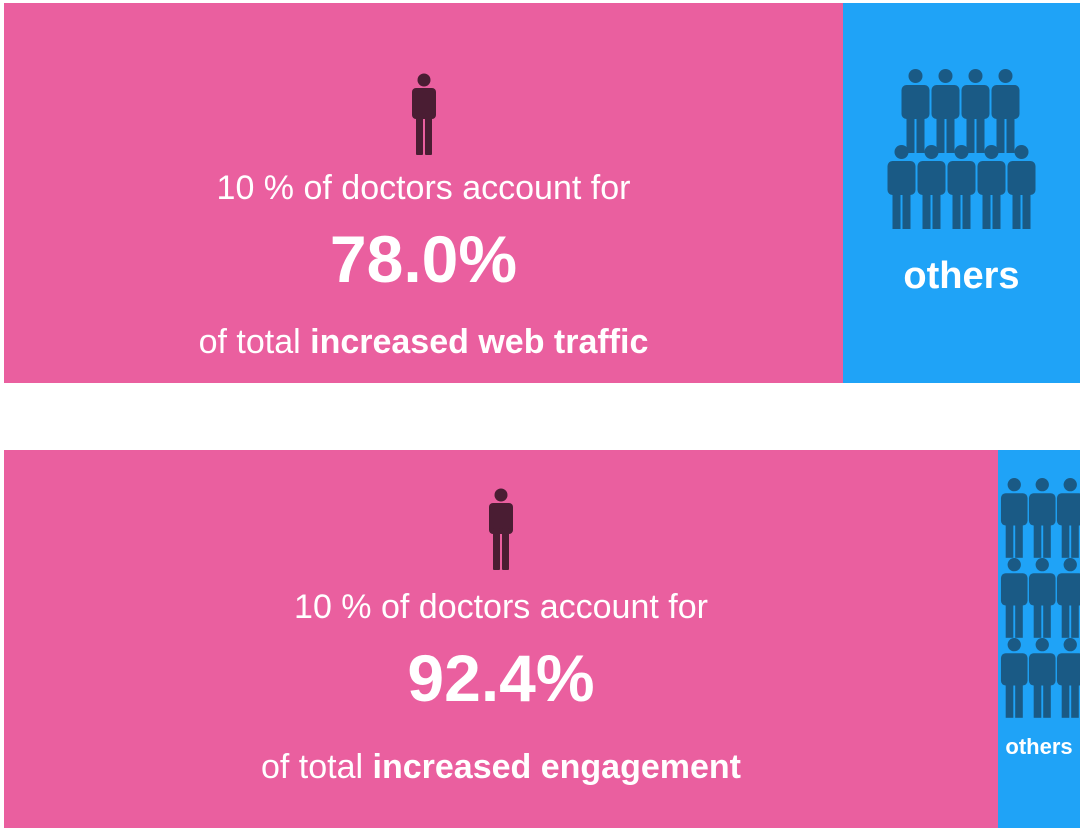 This screenshot has height=832, width=1084. I want to click on metric-name: increased engagement, so click(556, 767).